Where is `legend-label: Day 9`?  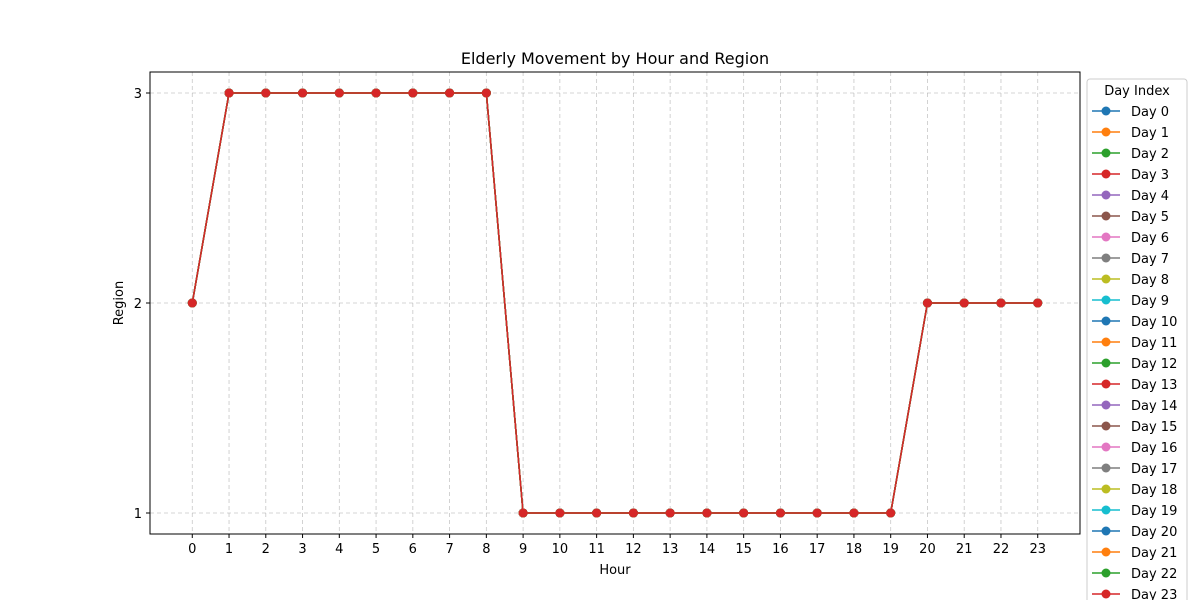
legend-label: Day 9 is located at coordinates (1150, 301).